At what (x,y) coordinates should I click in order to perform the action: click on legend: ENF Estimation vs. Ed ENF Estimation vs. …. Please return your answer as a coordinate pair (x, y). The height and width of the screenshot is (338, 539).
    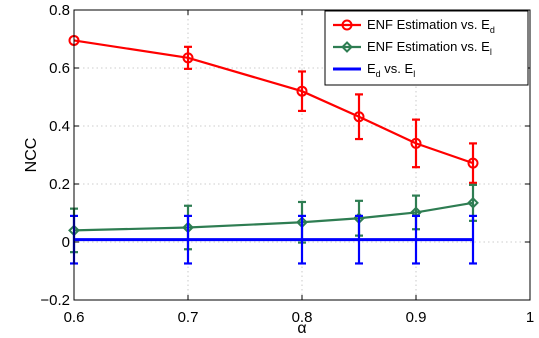
    Looking at the image, I should click on (426, 48).